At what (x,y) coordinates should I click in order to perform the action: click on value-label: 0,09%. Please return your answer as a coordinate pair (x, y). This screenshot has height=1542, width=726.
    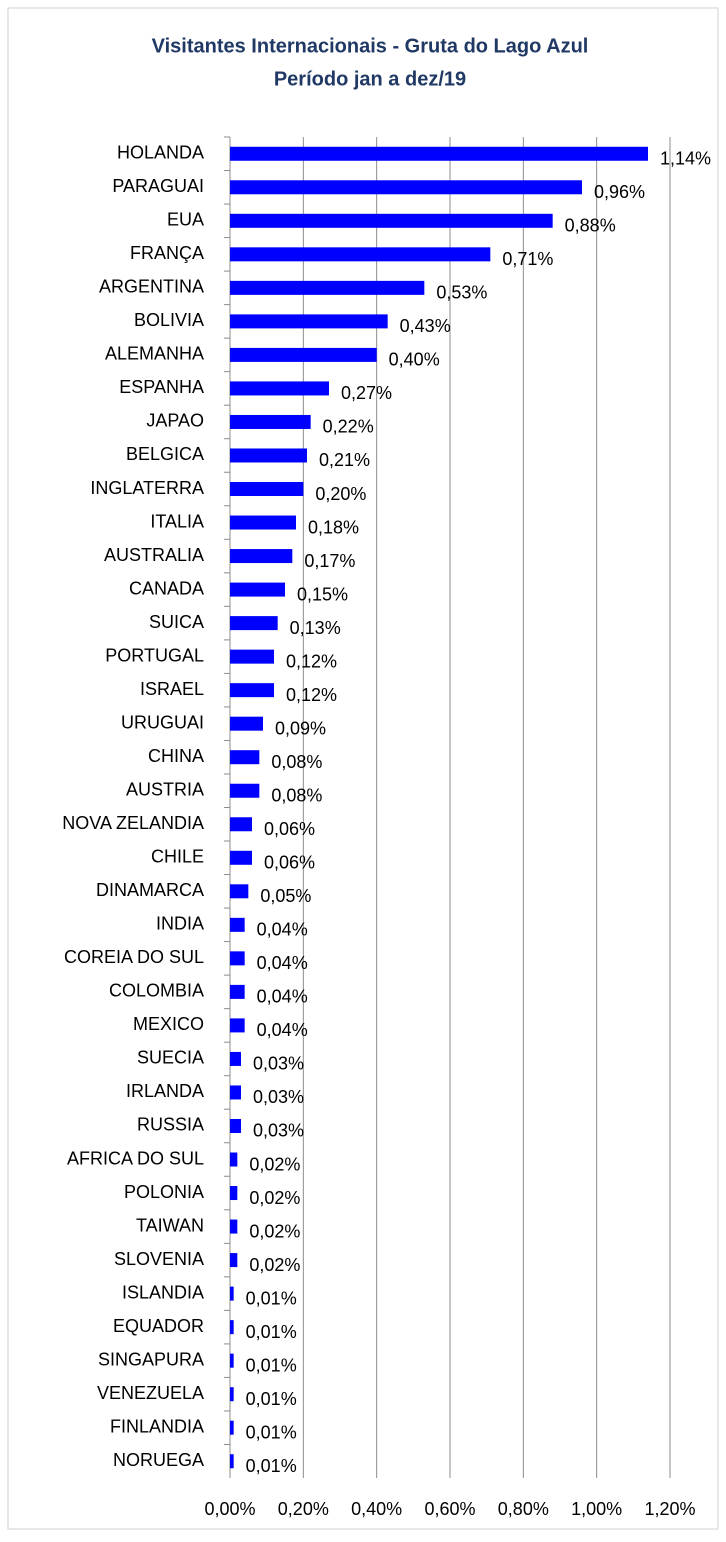
    Looking at the image, I should click on (300, 728).